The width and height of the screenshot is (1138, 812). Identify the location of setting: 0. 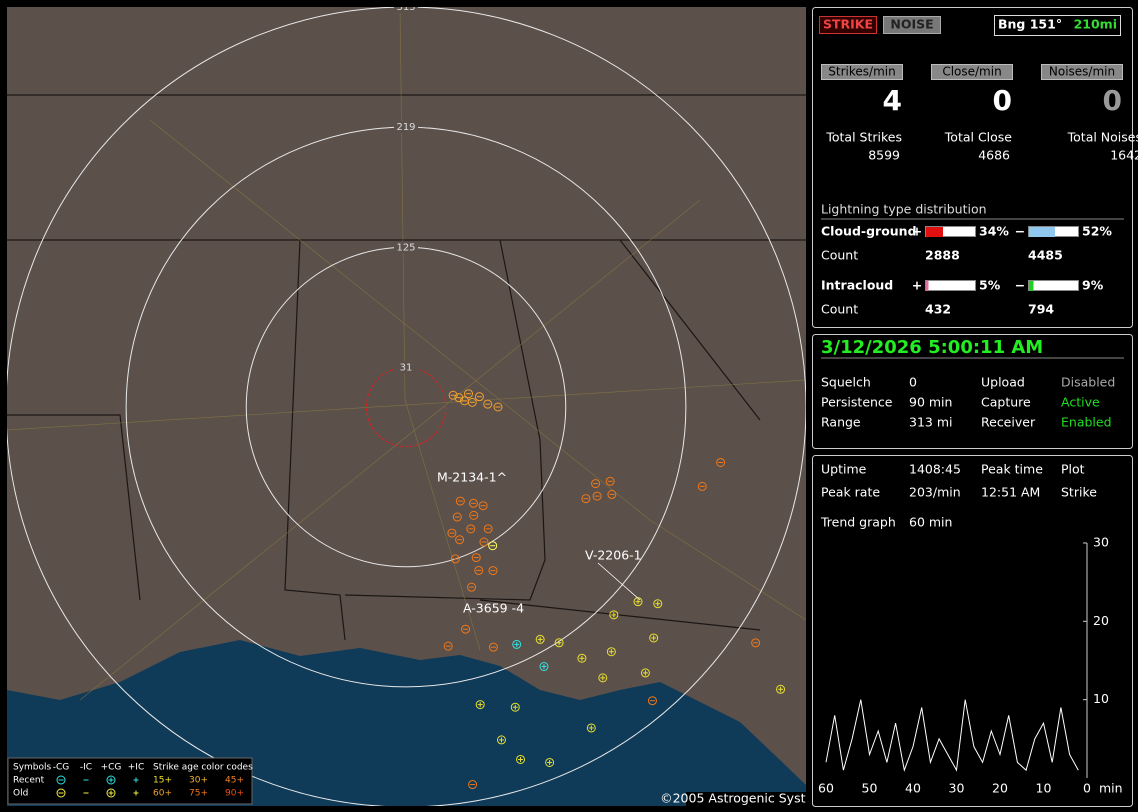
(913, 382).